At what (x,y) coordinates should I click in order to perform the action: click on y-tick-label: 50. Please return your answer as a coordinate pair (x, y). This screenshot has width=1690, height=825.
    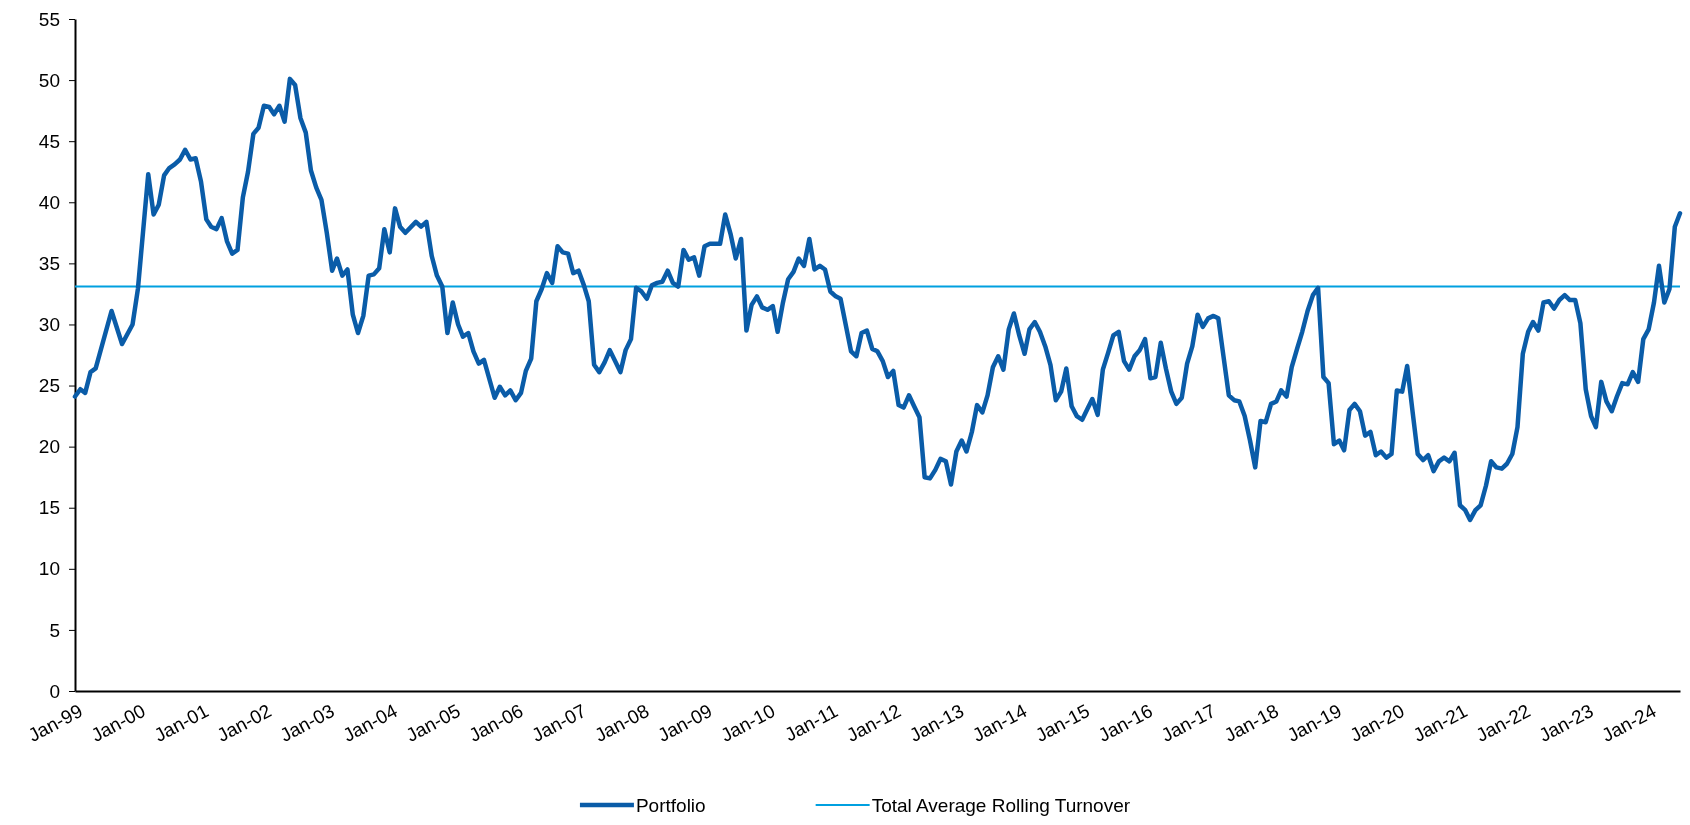
    Looking at the image, I should click on (49, 80).